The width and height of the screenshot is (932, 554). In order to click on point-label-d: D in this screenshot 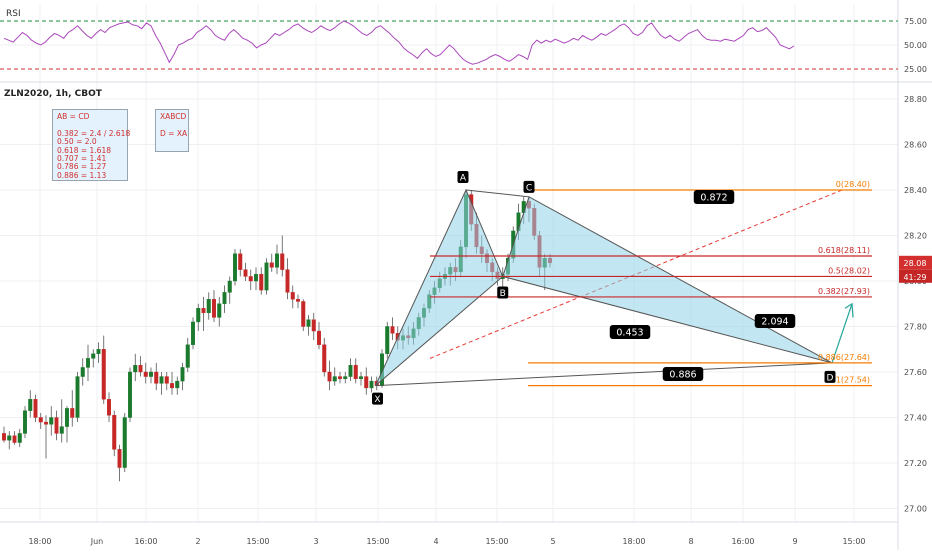, I will do `click(830, 378)`.